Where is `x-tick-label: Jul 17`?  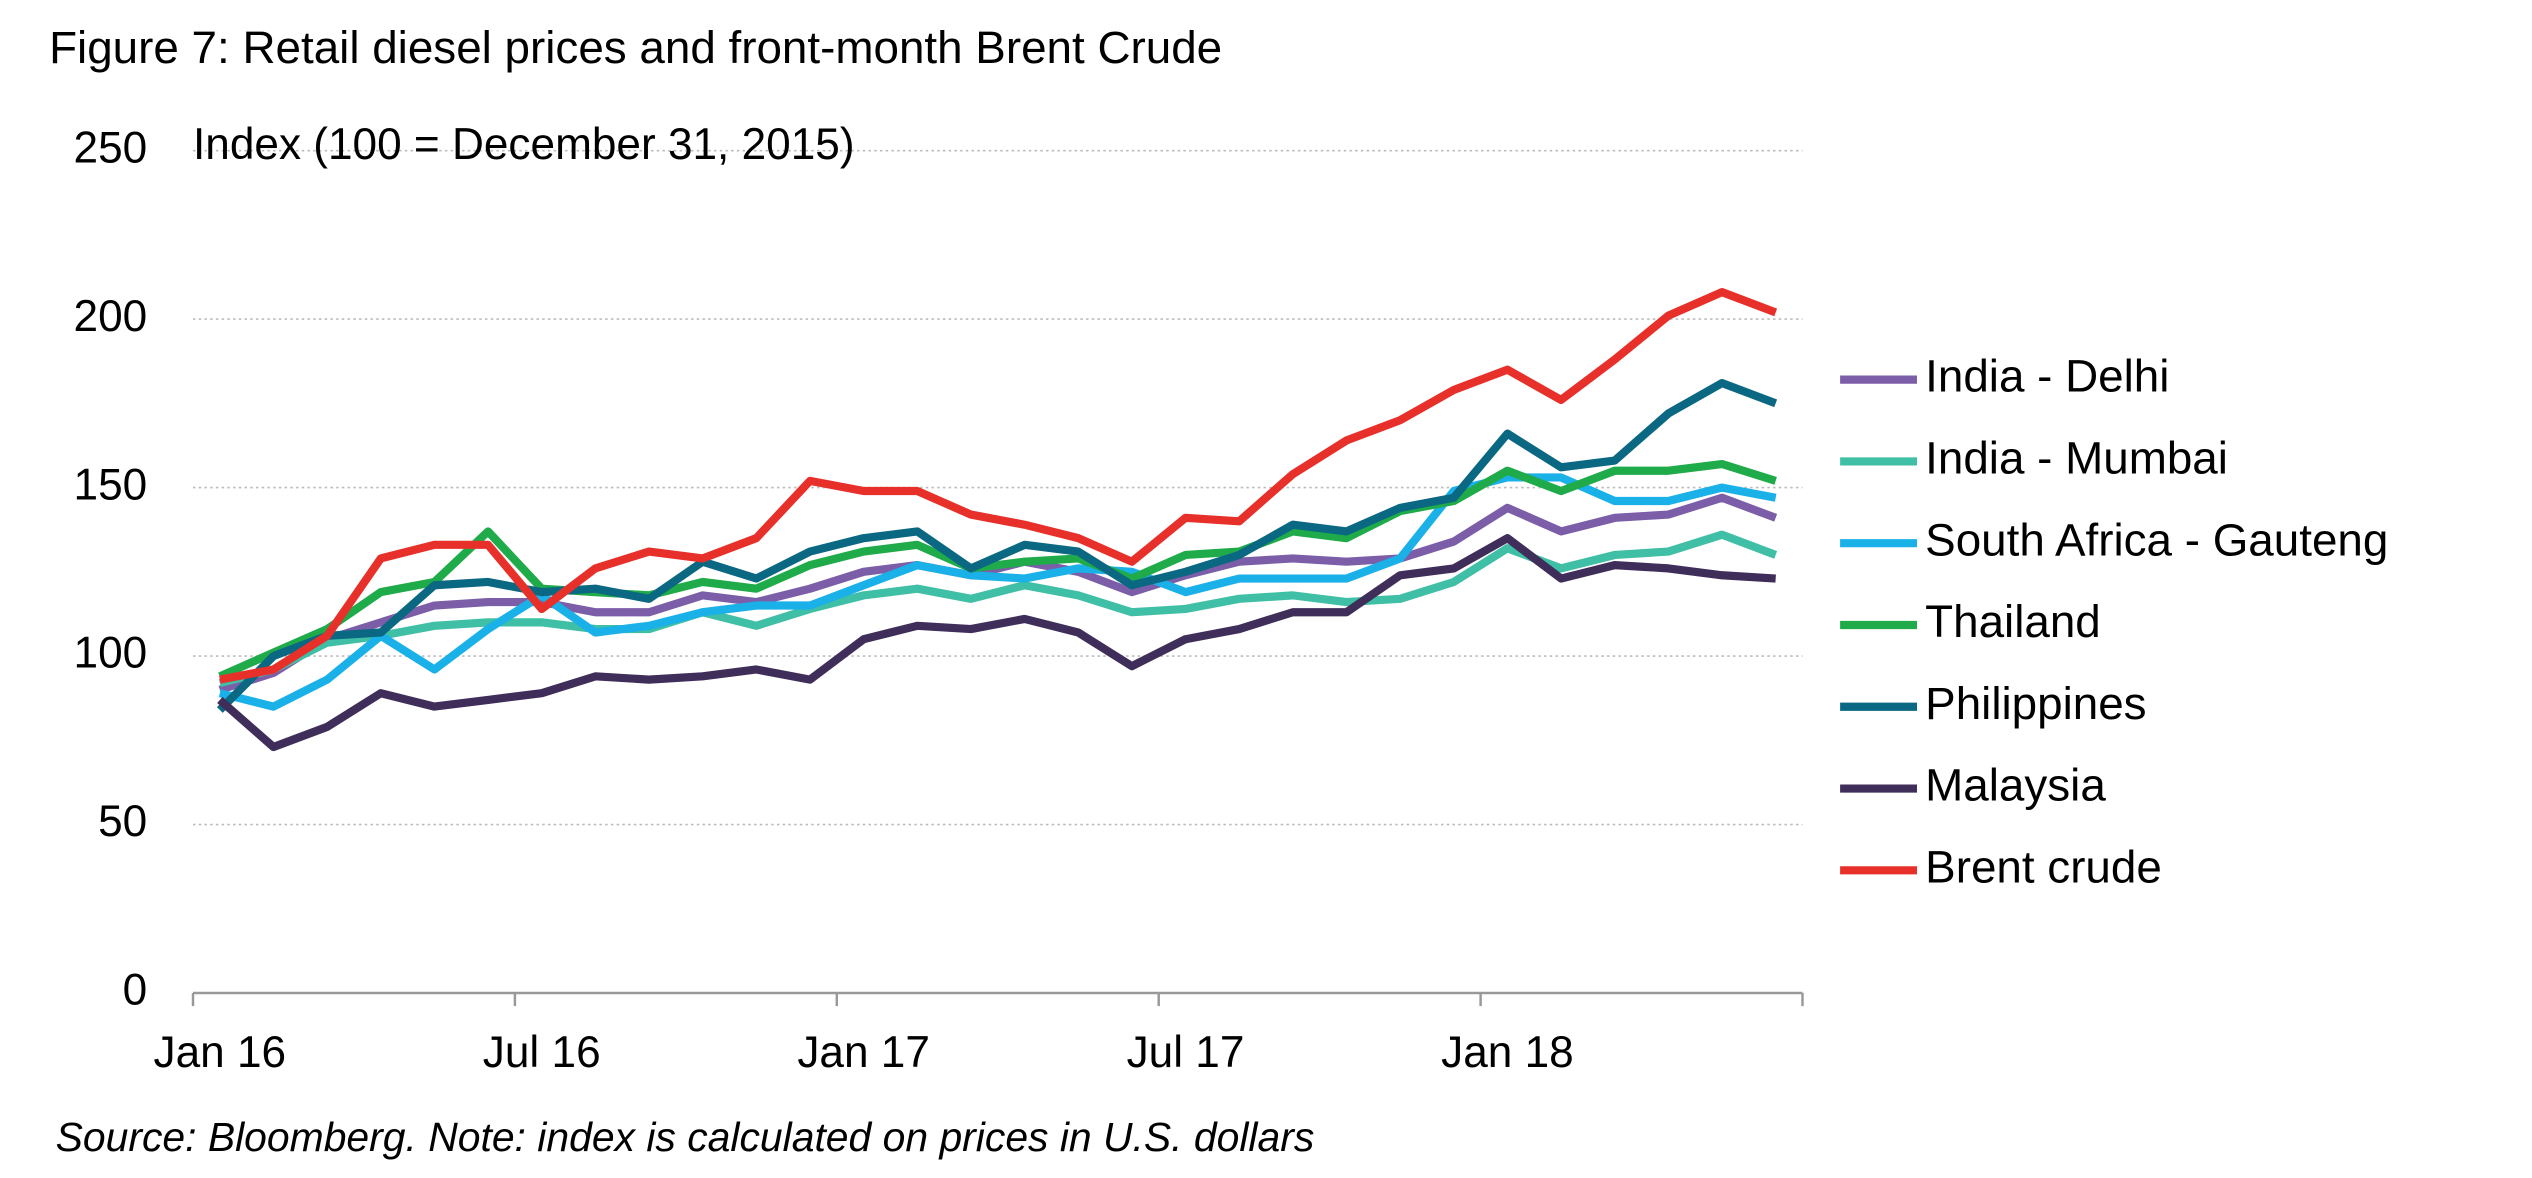
x-tick-label: Jul 17 is located at coordinates (1186, 1052).